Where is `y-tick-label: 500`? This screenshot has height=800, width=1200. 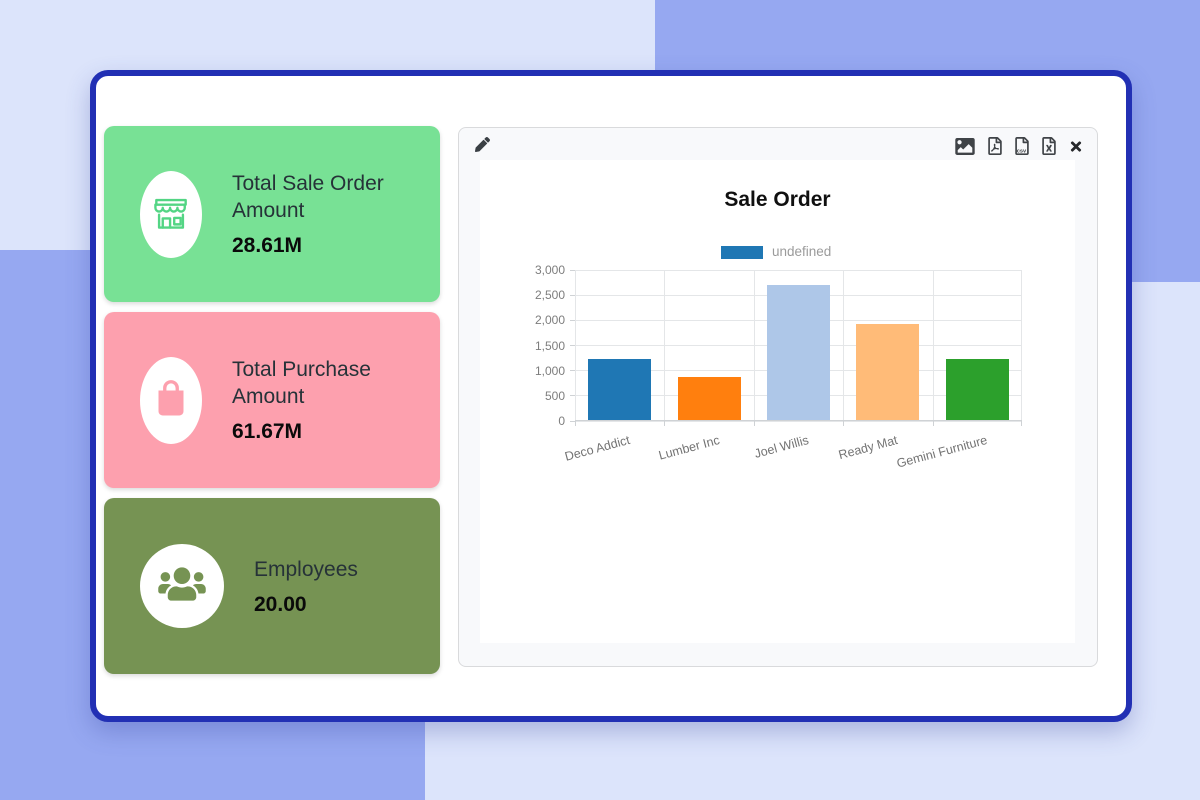
y-tick-label: 500 is located at coordinates (554, 395).